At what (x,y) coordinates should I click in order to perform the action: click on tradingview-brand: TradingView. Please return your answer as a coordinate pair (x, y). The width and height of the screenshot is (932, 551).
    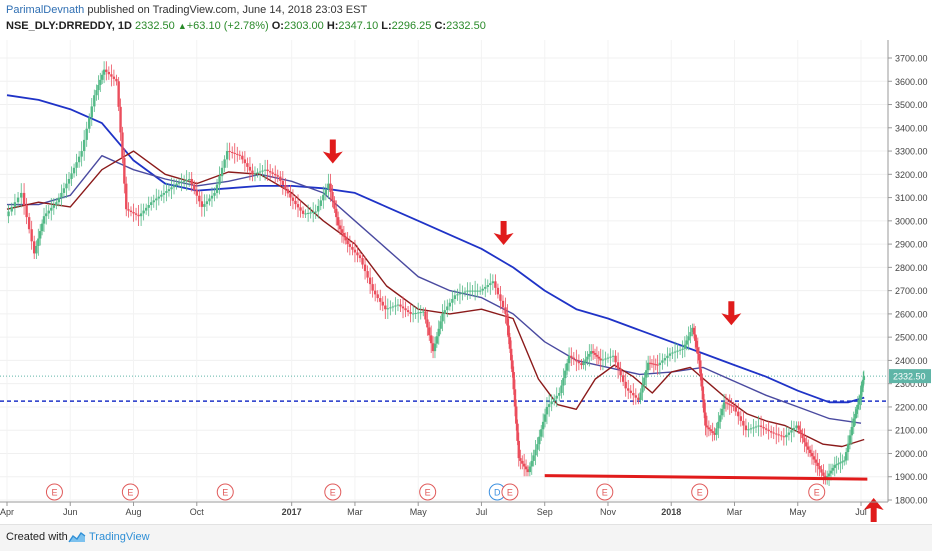
    Looking at the image, I should click on (119, 537).